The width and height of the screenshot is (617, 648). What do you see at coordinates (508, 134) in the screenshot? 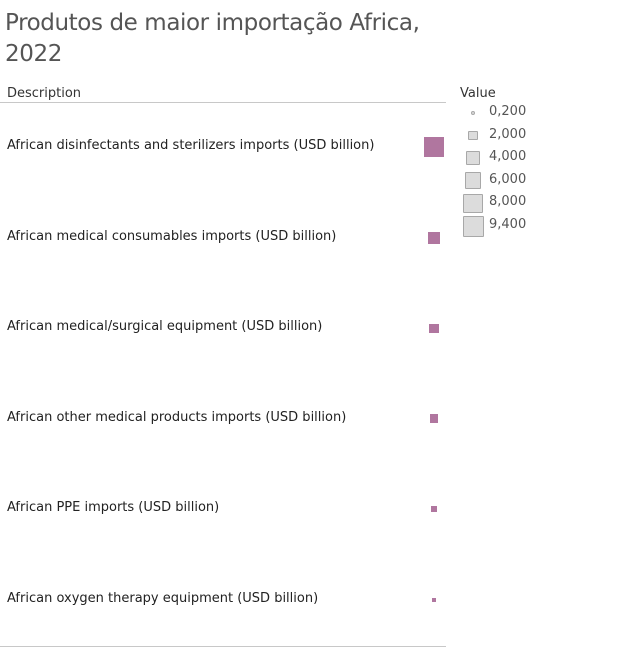
I see `legend-size-label: 2,000` at bounding box center [508, 134].